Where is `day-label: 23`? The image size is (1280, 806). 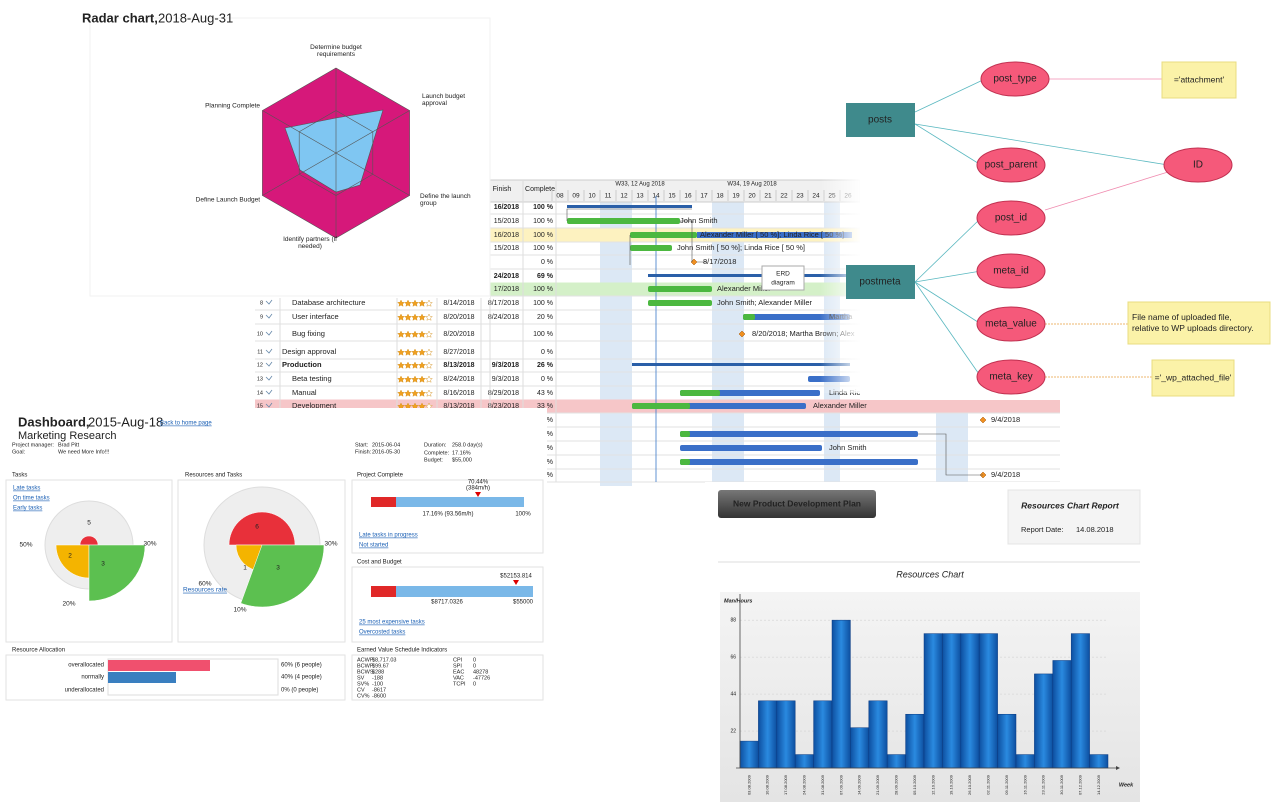 day-label: 23 is located at coordinates (800, 196).